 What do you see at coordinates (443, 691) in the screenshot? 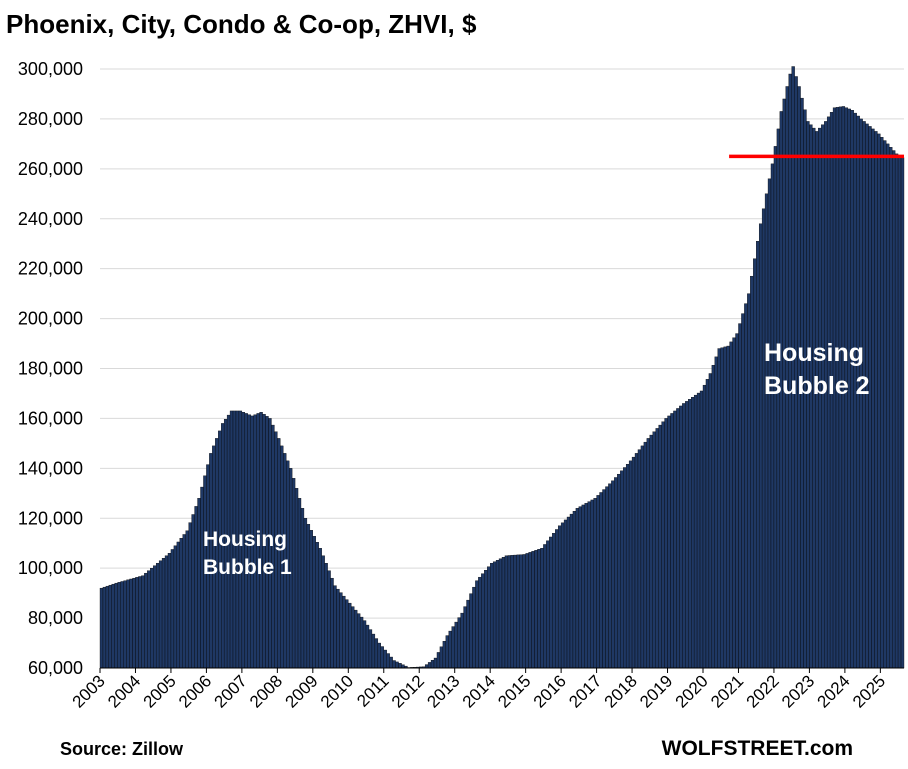
I see `x-tick-label: 2013` at bounding box center [443, 691].